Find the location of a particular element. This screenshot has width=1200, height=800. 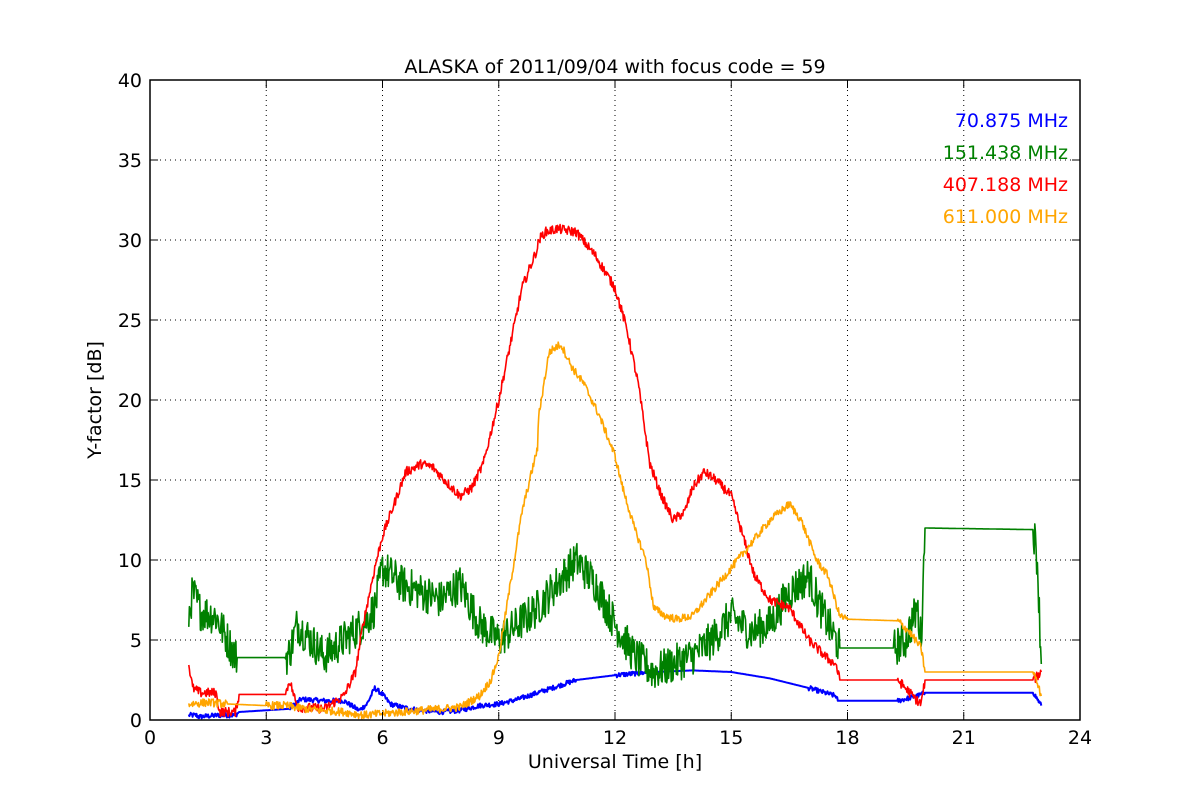

y-tick-label: 35 is located at coordinates (130, 161).